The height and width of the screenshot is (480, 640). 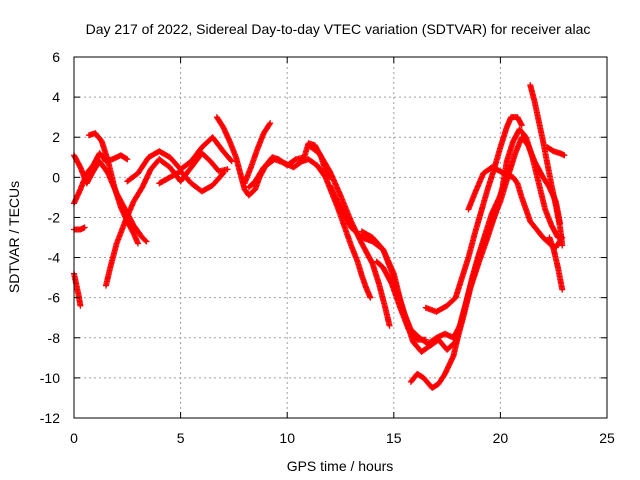 I want to click on y-tick-label: -4, so click(x=54, y=258).